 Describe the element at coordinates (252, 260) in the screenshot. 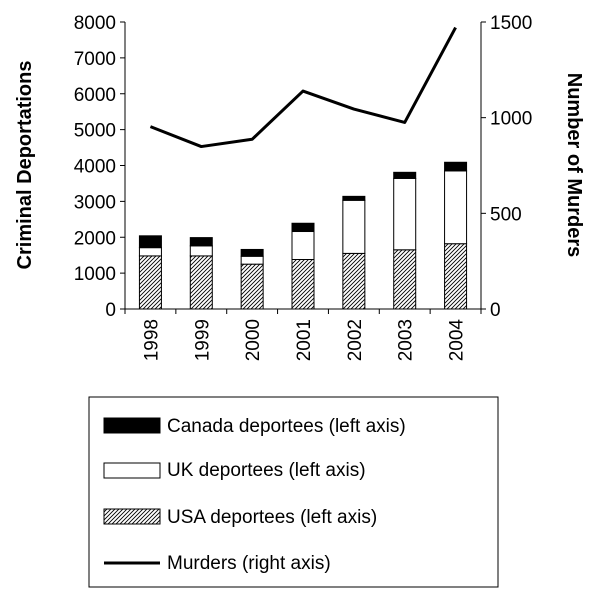

I see `bar-white-2000` at that location.